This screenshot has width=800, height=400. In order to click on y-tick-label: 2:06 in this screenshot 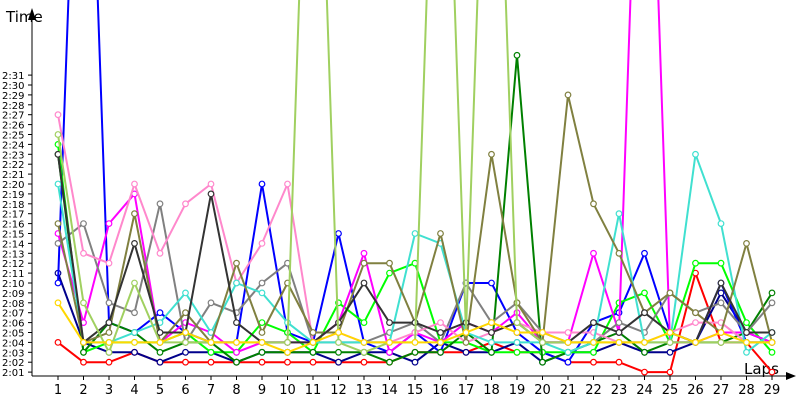, I will do `click(13, 324)`.